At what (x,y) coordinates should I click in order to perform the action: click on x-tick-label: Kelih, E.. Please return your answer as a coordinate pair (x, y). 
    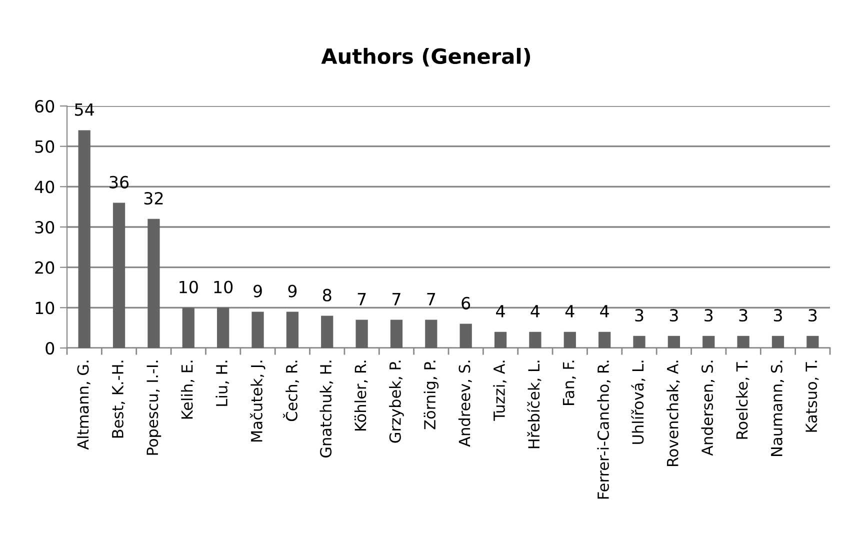
    Looking at the image, I should click on (187, 389).